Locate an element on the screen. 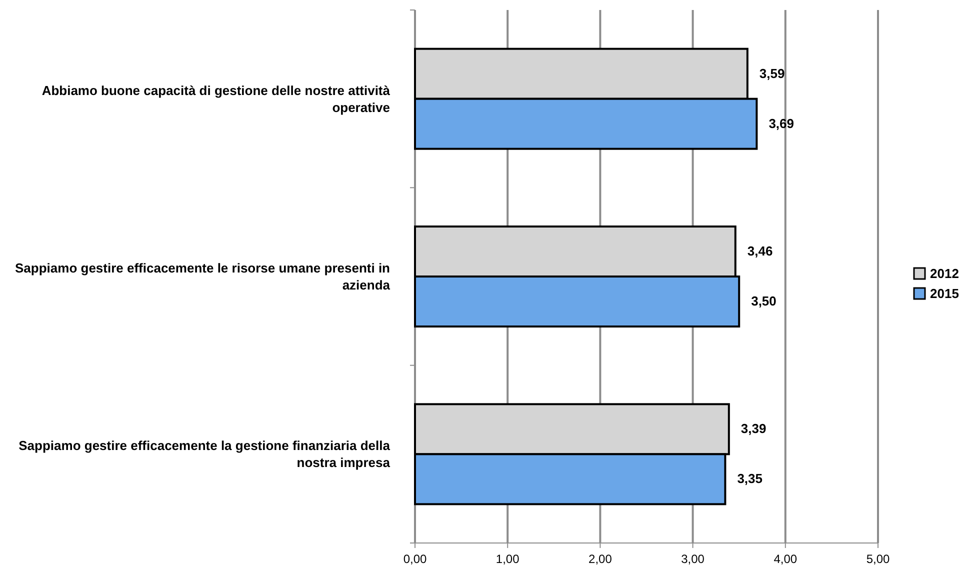 Image resolution: width=973 pixels, height=572 pixels. x-tick-label: 5,00 is located at coordinates (878, 559).